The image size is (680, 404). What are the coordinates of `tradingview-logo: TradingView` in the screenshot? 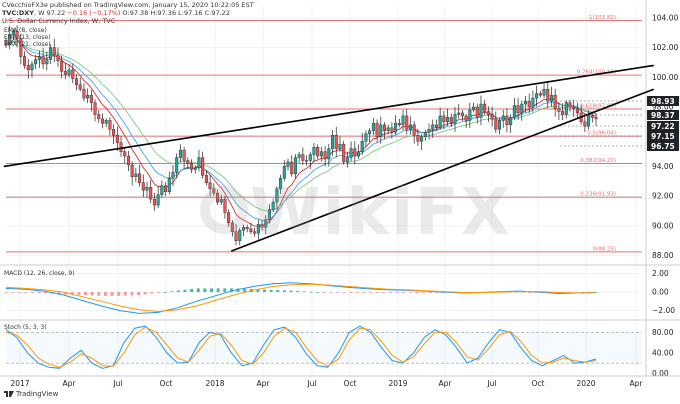 It's located at (31, 394).